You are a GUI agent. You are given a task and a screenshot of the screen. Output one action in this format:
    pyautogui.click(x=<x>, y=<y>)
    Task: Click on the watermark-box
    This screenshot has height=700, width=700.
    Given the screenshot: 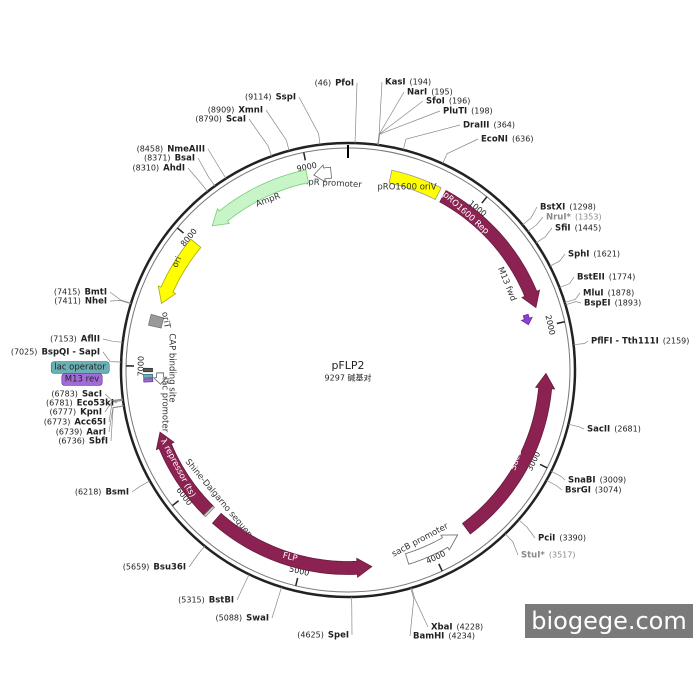 What is the action you would take?
    pyautogui.click(x=609, y=621)
    